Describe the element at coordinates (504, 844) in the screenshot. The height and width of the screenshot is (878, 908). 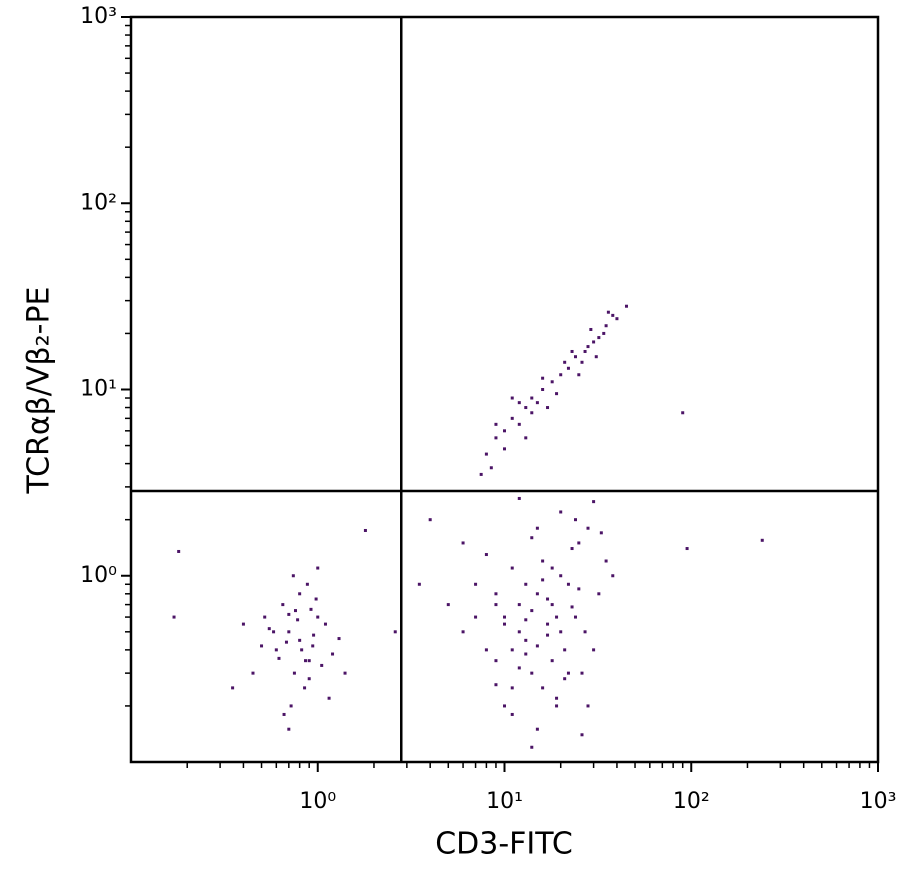
I see `x-axis-title: CD3-FITC` at that location.